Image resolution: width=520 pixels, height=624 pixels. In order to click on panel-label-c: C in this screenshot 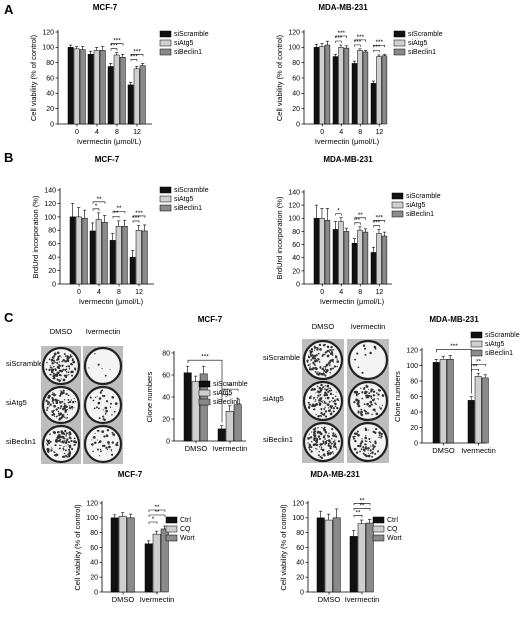, I will do `click(9, 317)`.